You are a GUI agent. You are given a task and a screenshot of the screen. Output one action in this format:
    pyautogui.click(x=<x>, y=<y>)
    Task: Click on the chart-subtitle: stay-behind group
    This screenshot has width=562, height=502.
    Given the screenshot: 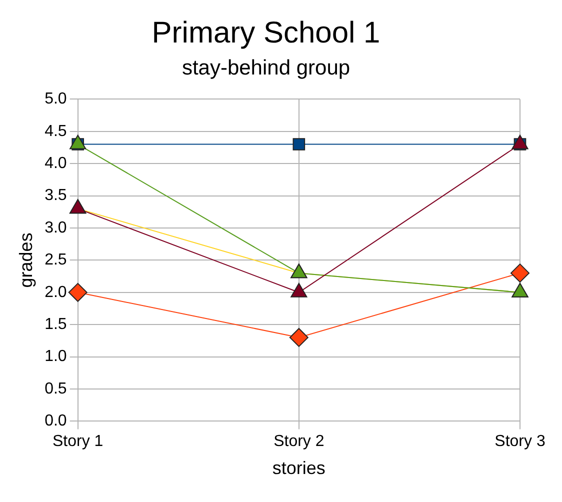 What is the action you would take?
    pyautogui.click(x=266, y=68)
    